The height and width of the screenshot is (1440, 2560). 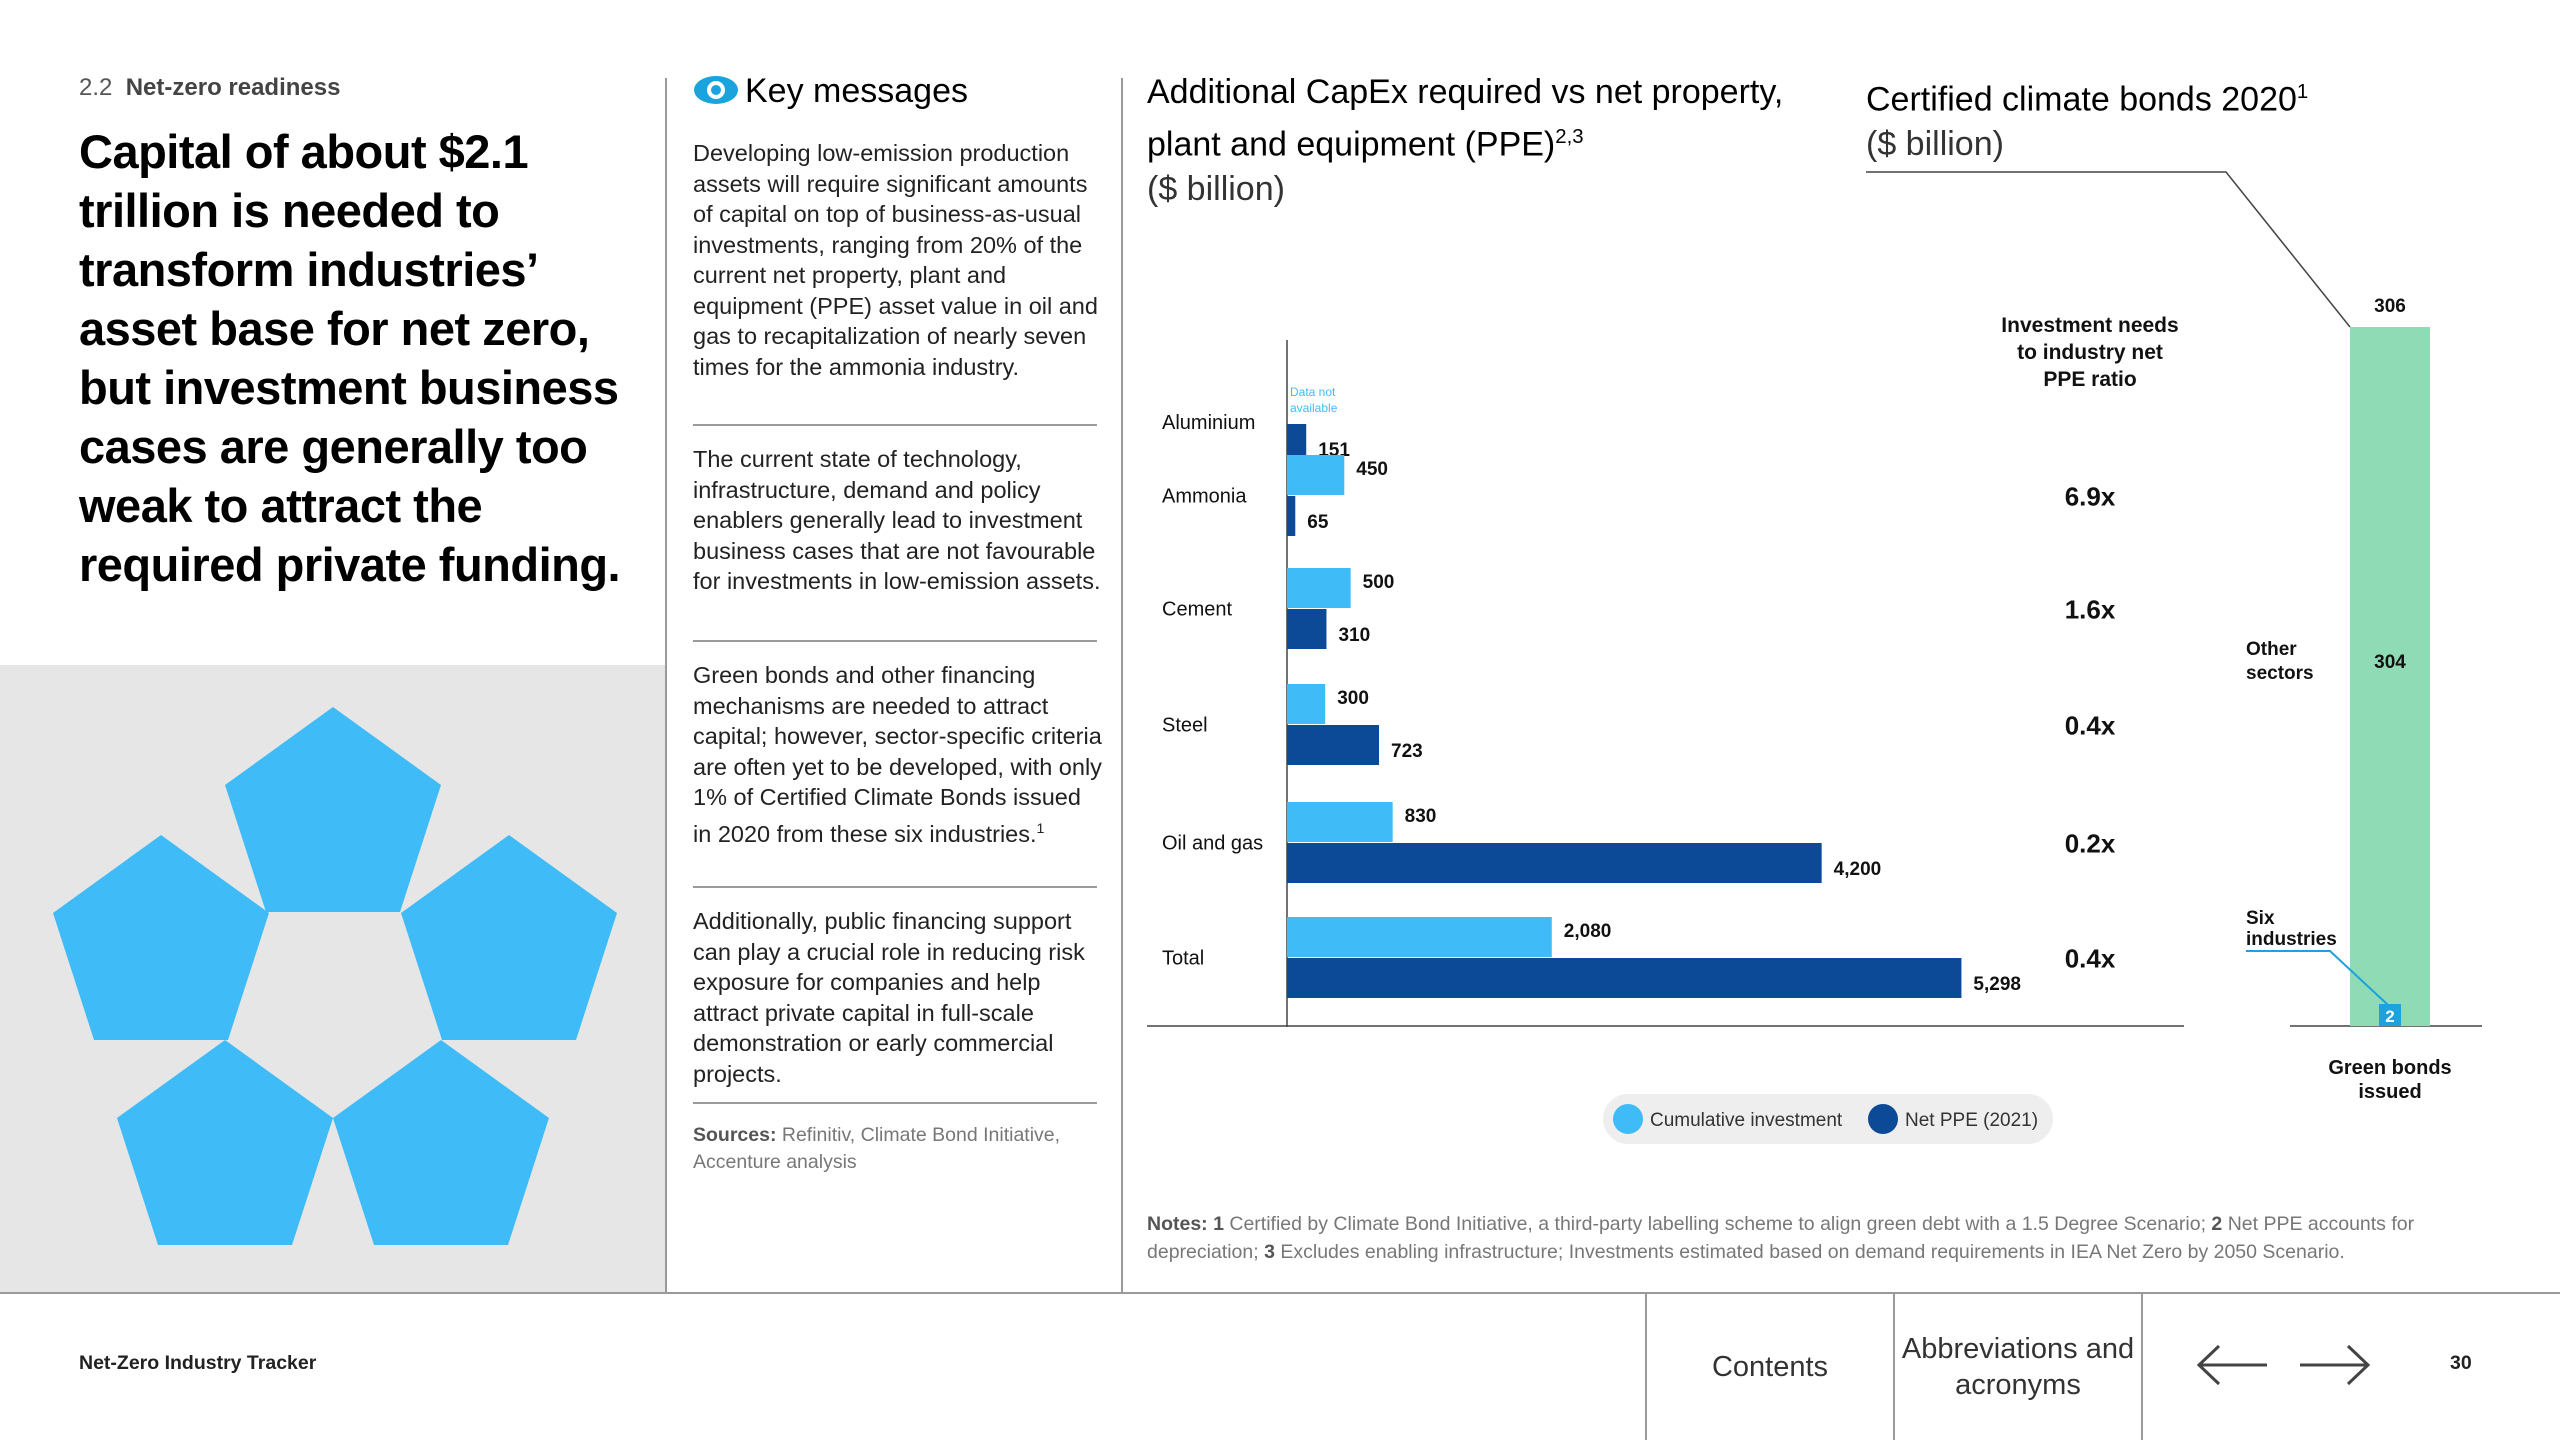 What do you see at coordinates (2291, 939) in the screenshot?
I see `label-six-industries-line2: industries` at bounding box center [2291, 939].